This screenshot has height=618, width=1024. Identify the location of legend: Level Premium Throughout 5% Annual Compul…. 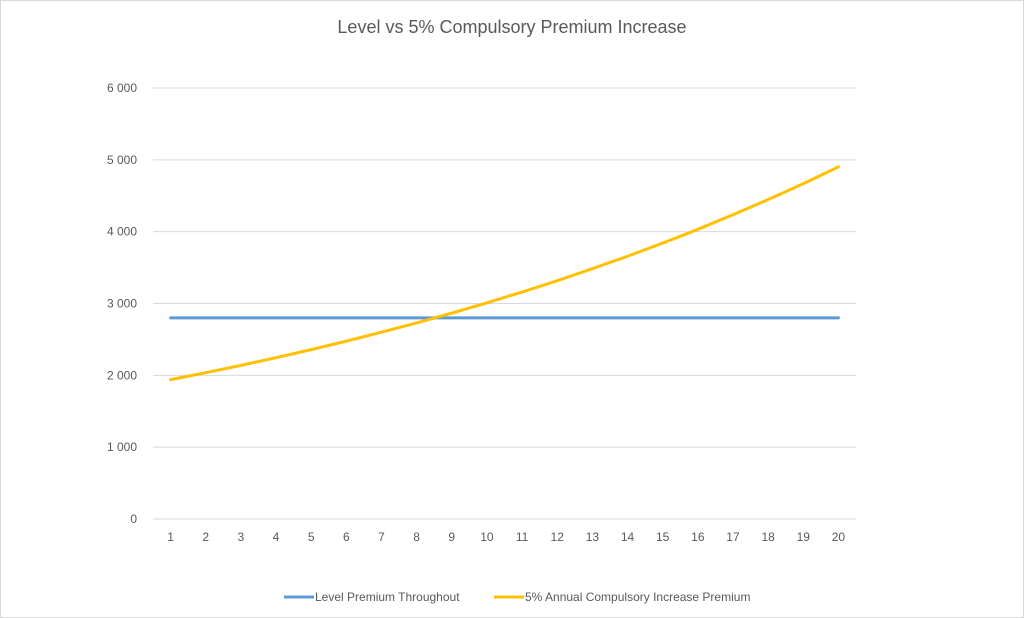
(517, 597).